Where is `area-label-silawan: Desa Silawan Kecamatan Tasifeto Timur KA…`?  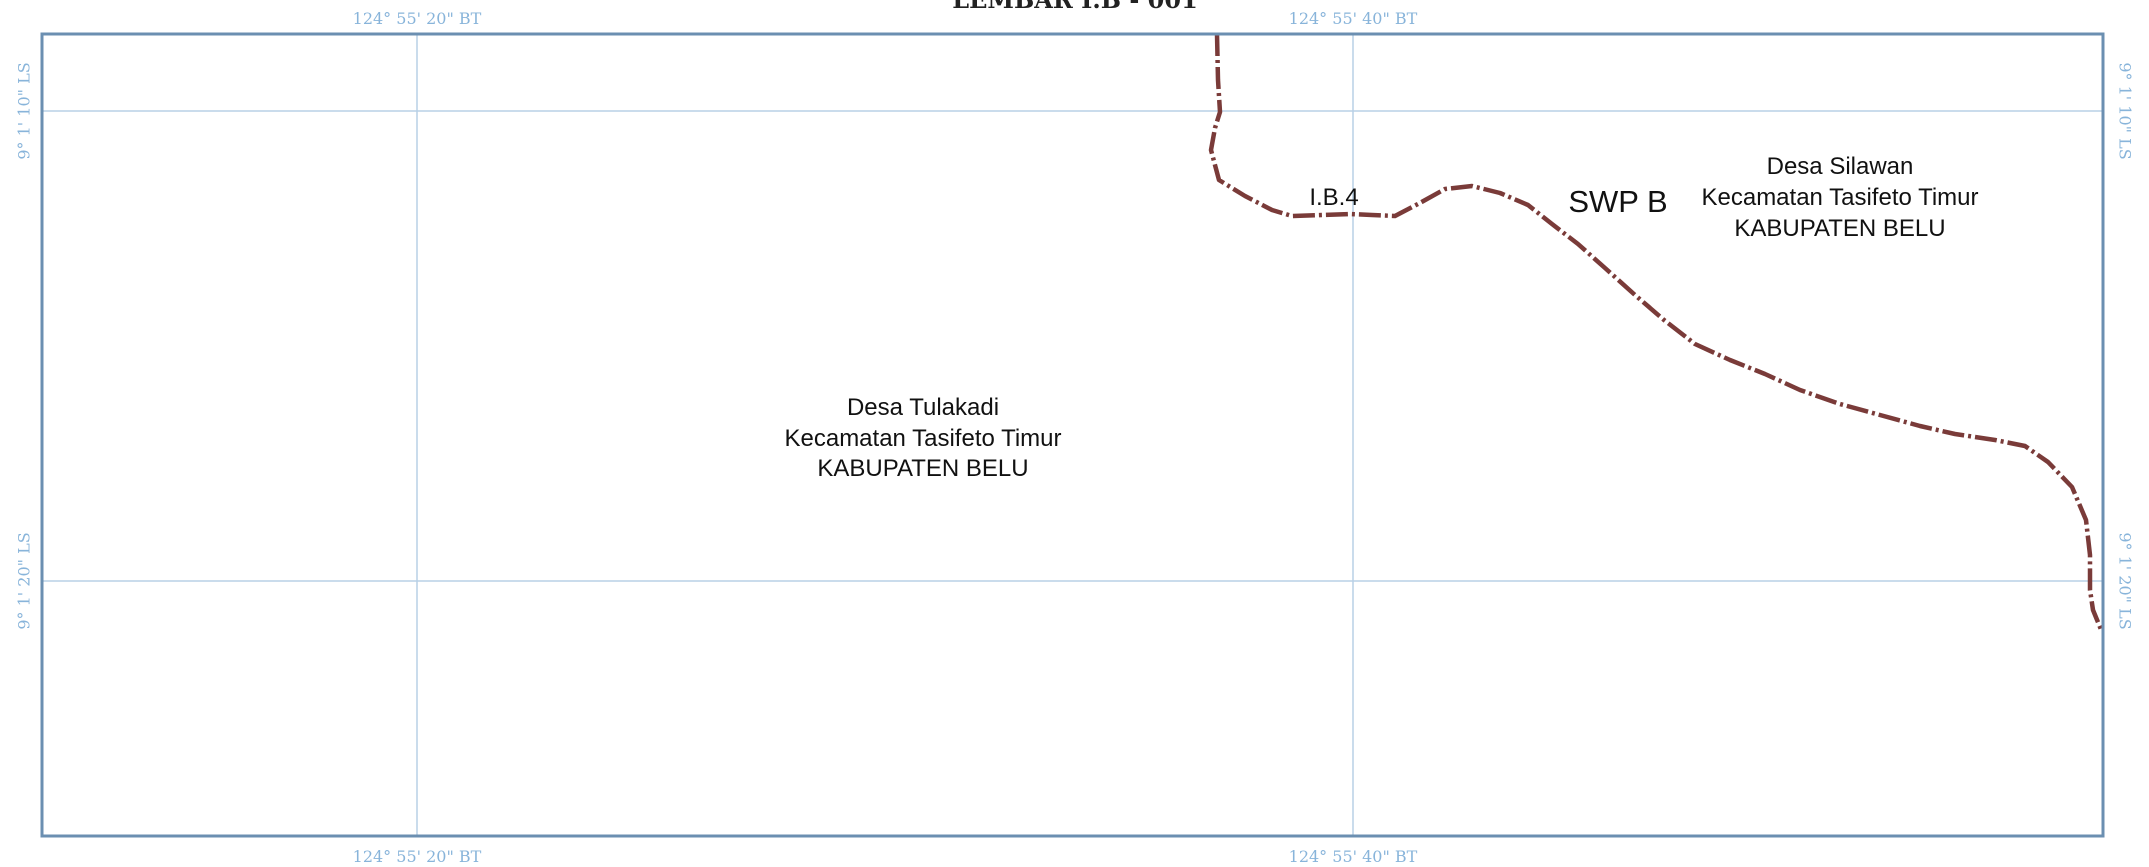
area-label-silawan: Desa Silawan Kecamatan Tasifeto Timur KA… is located at coordinates (1839, 197).